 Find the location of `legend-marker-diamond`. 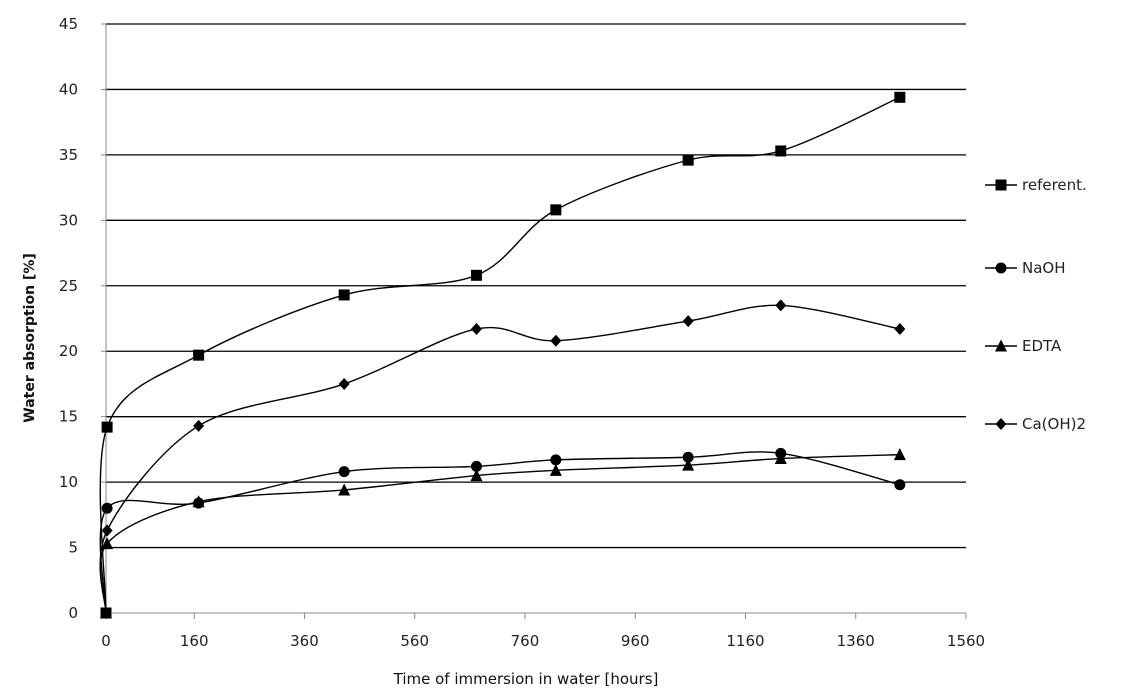

legend-marker-diamond is located at coordinates (1001, 424).